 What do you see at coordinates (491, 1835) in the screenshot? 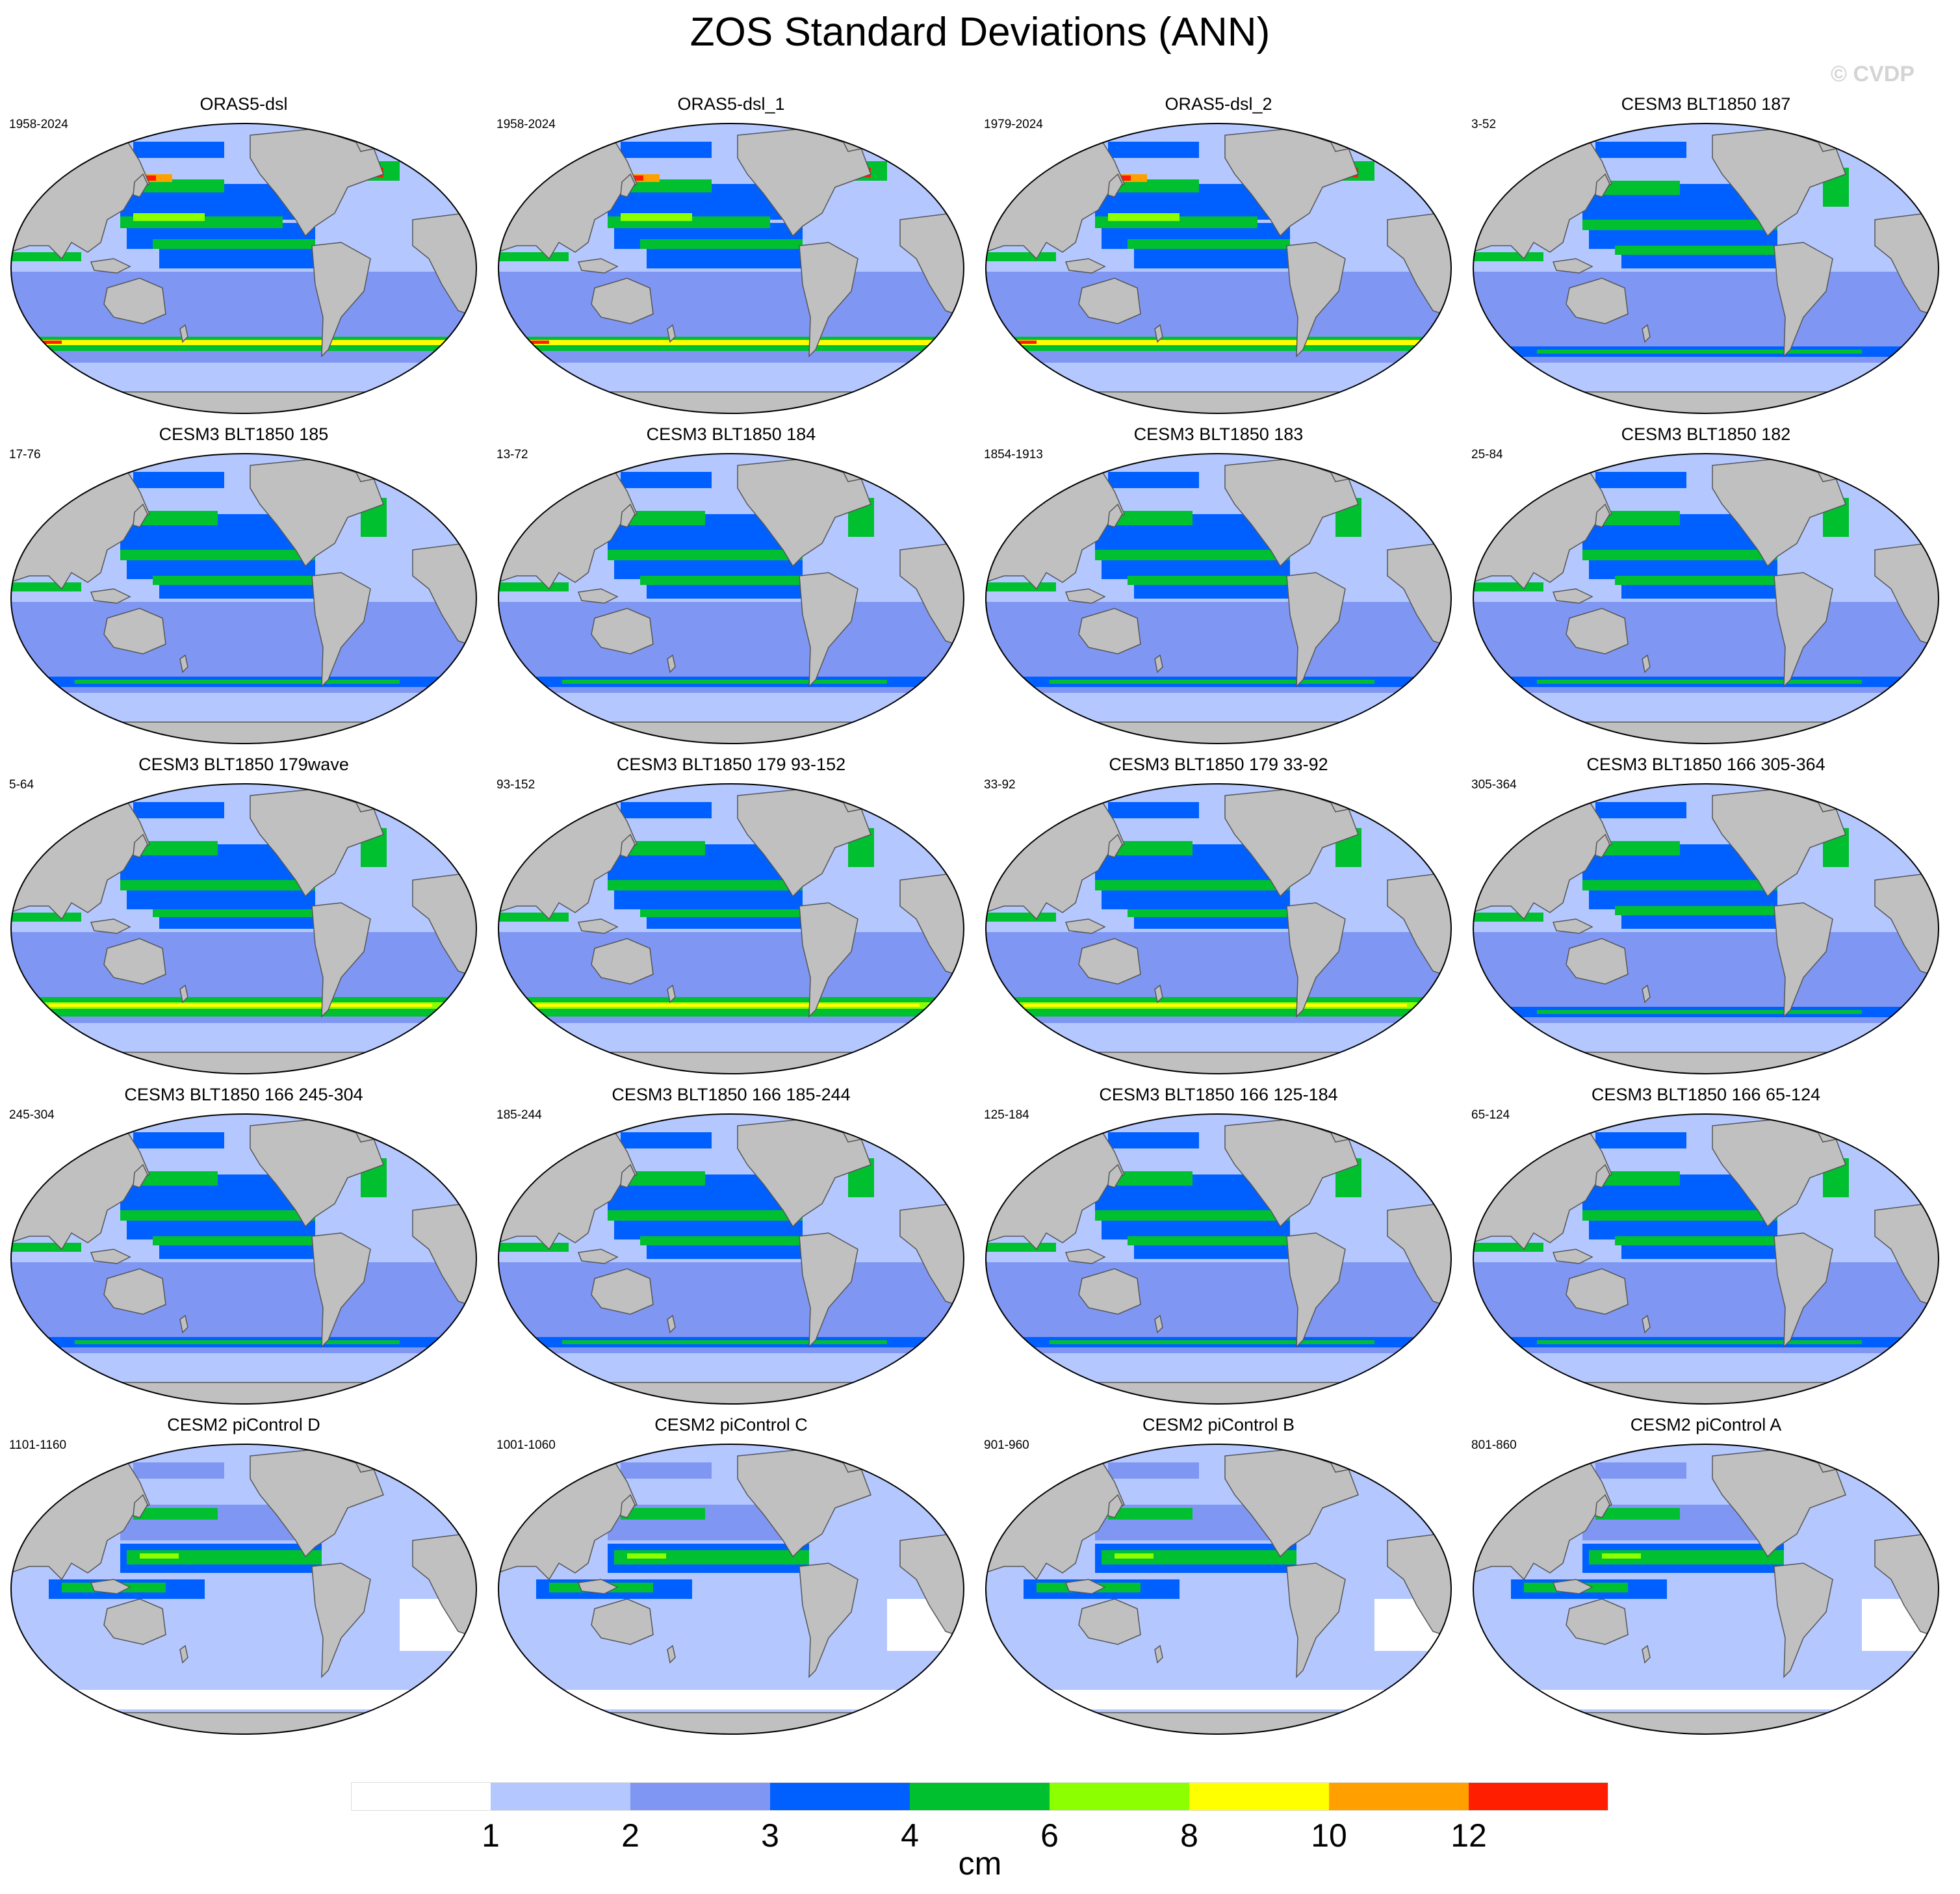
I see `colorbar-tick-label: 1` at bounding box center [491, 1835].